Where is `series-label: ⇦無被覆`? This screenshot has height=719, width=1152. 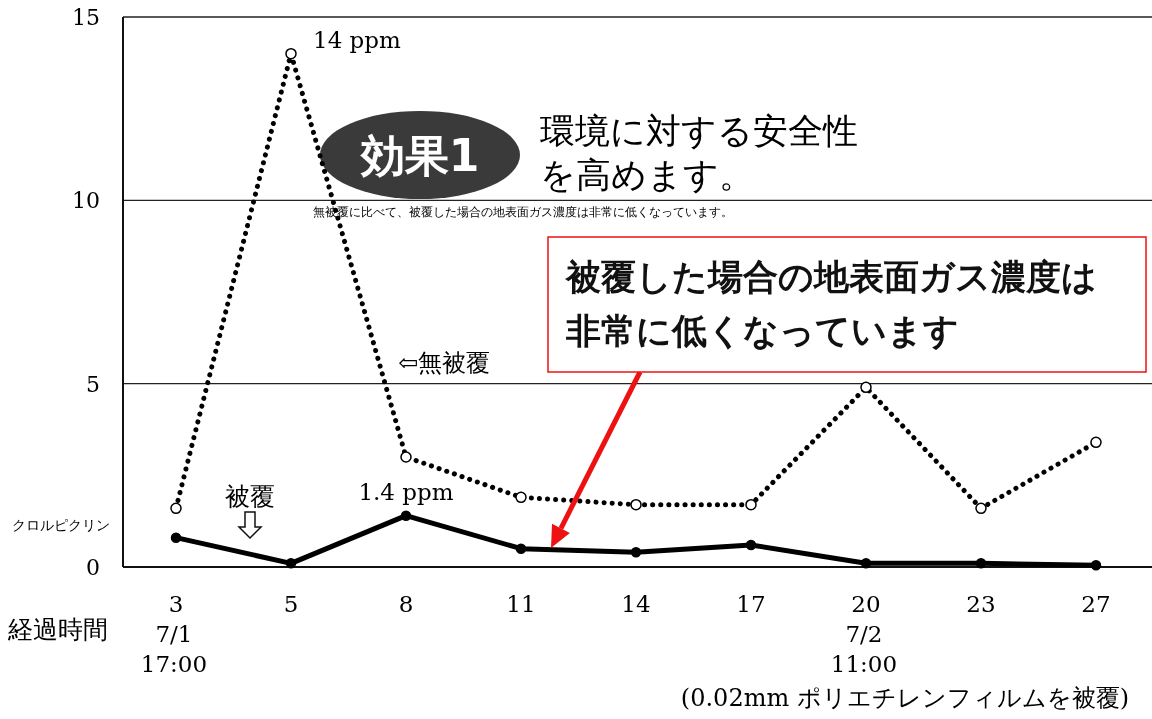
series-label: ⇦無被覆 is located at coordinates (444, 363).